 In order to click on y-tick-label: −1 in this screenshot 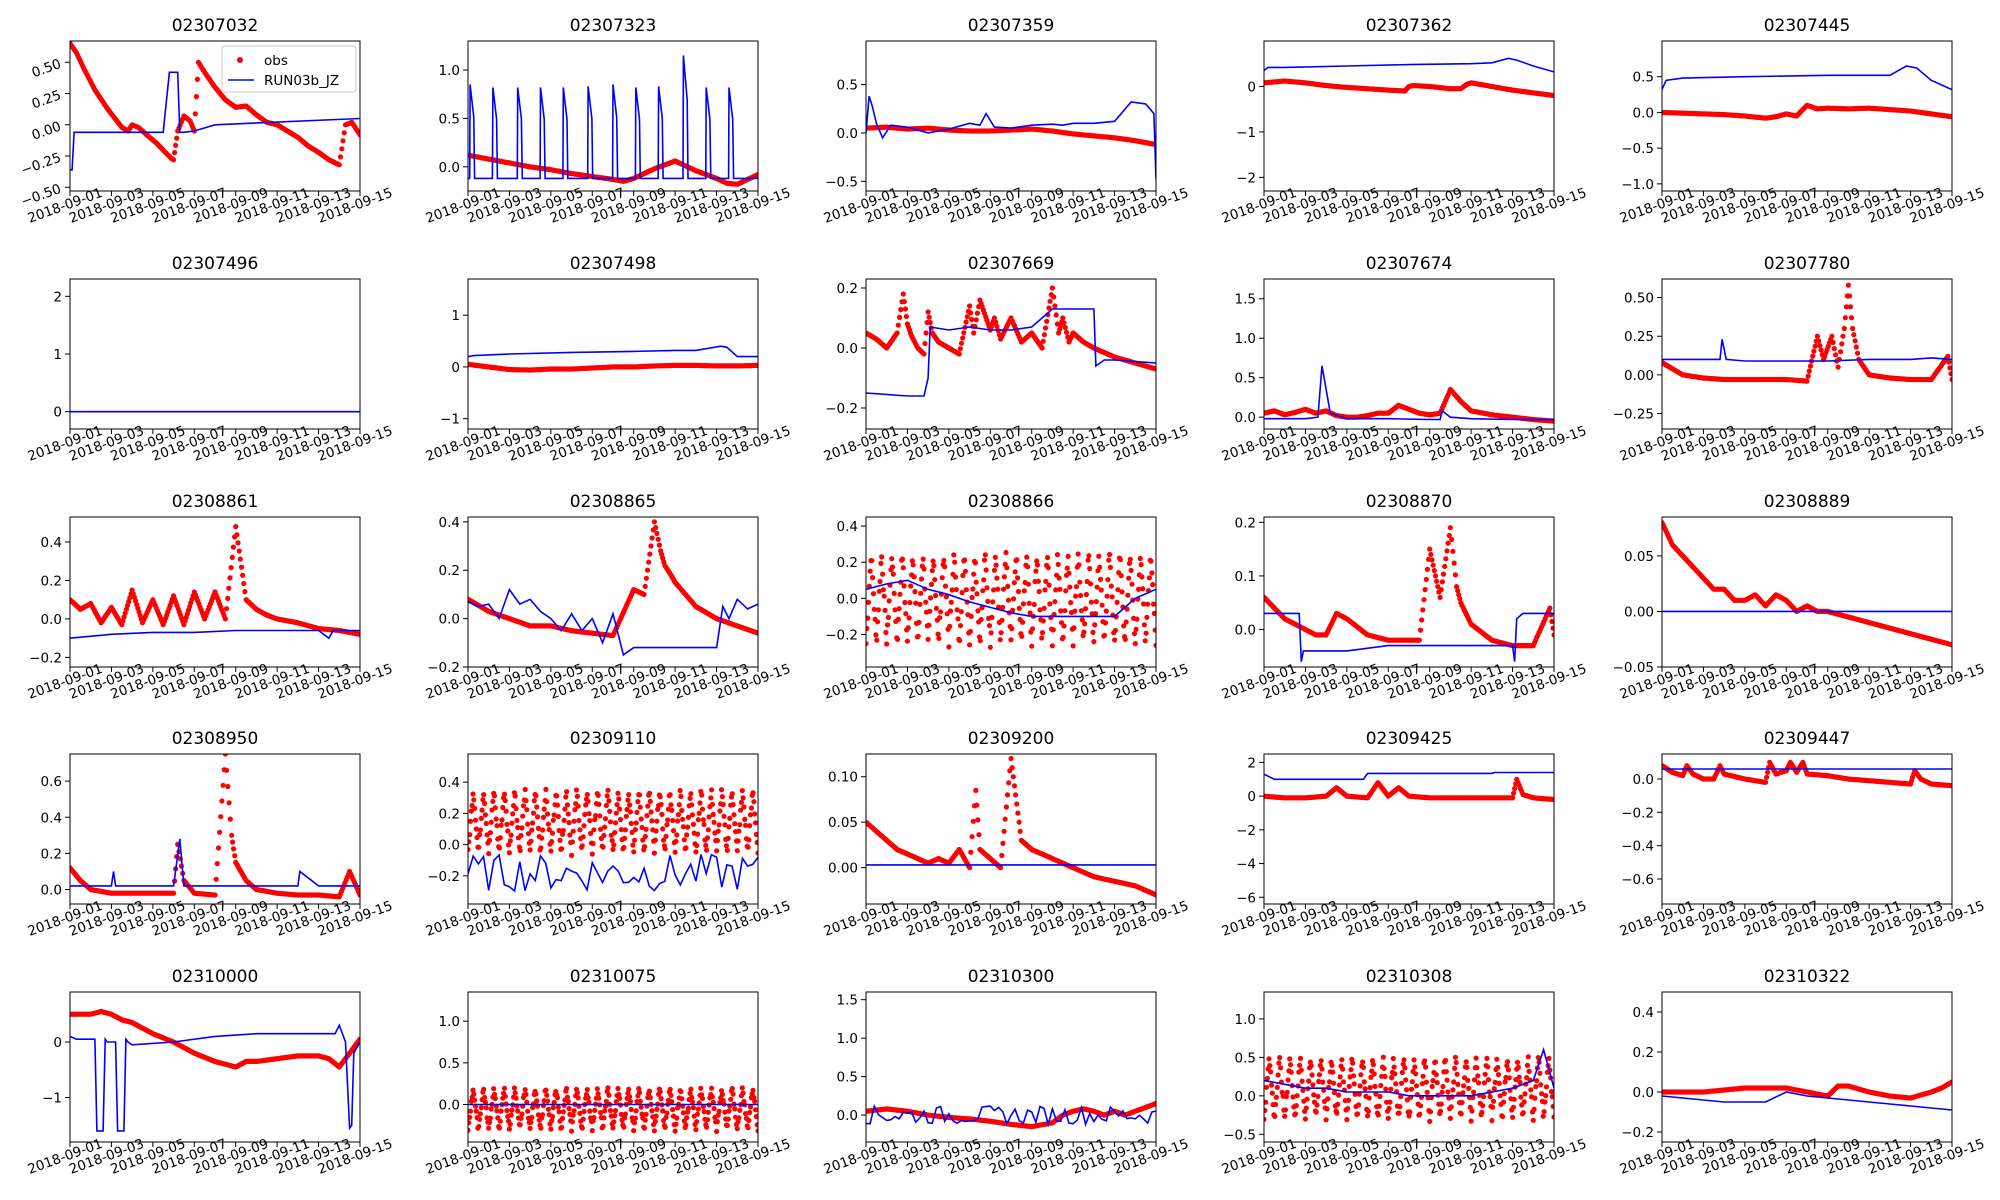, I will do `click(450, 420)`.